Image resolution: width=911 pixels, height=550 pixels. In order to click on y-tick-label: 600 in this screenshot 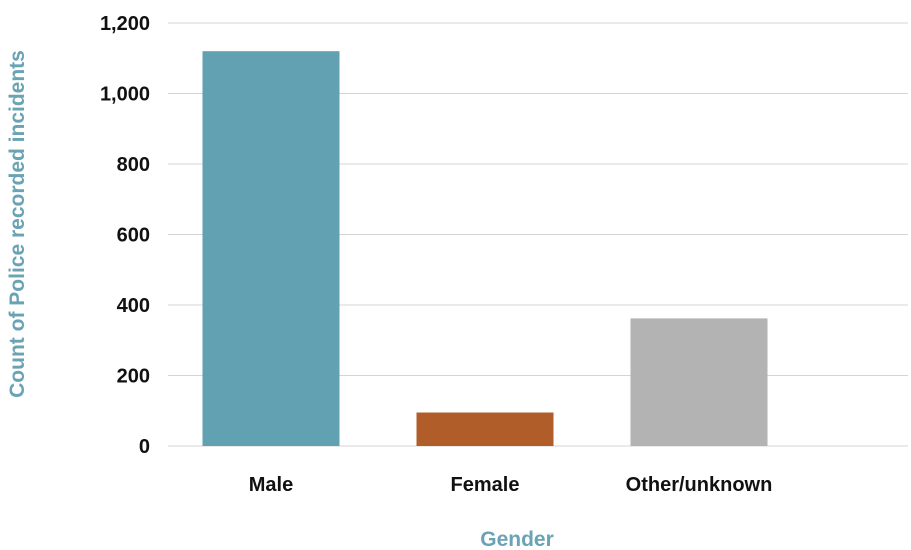, I will do `click(133, 236)`.